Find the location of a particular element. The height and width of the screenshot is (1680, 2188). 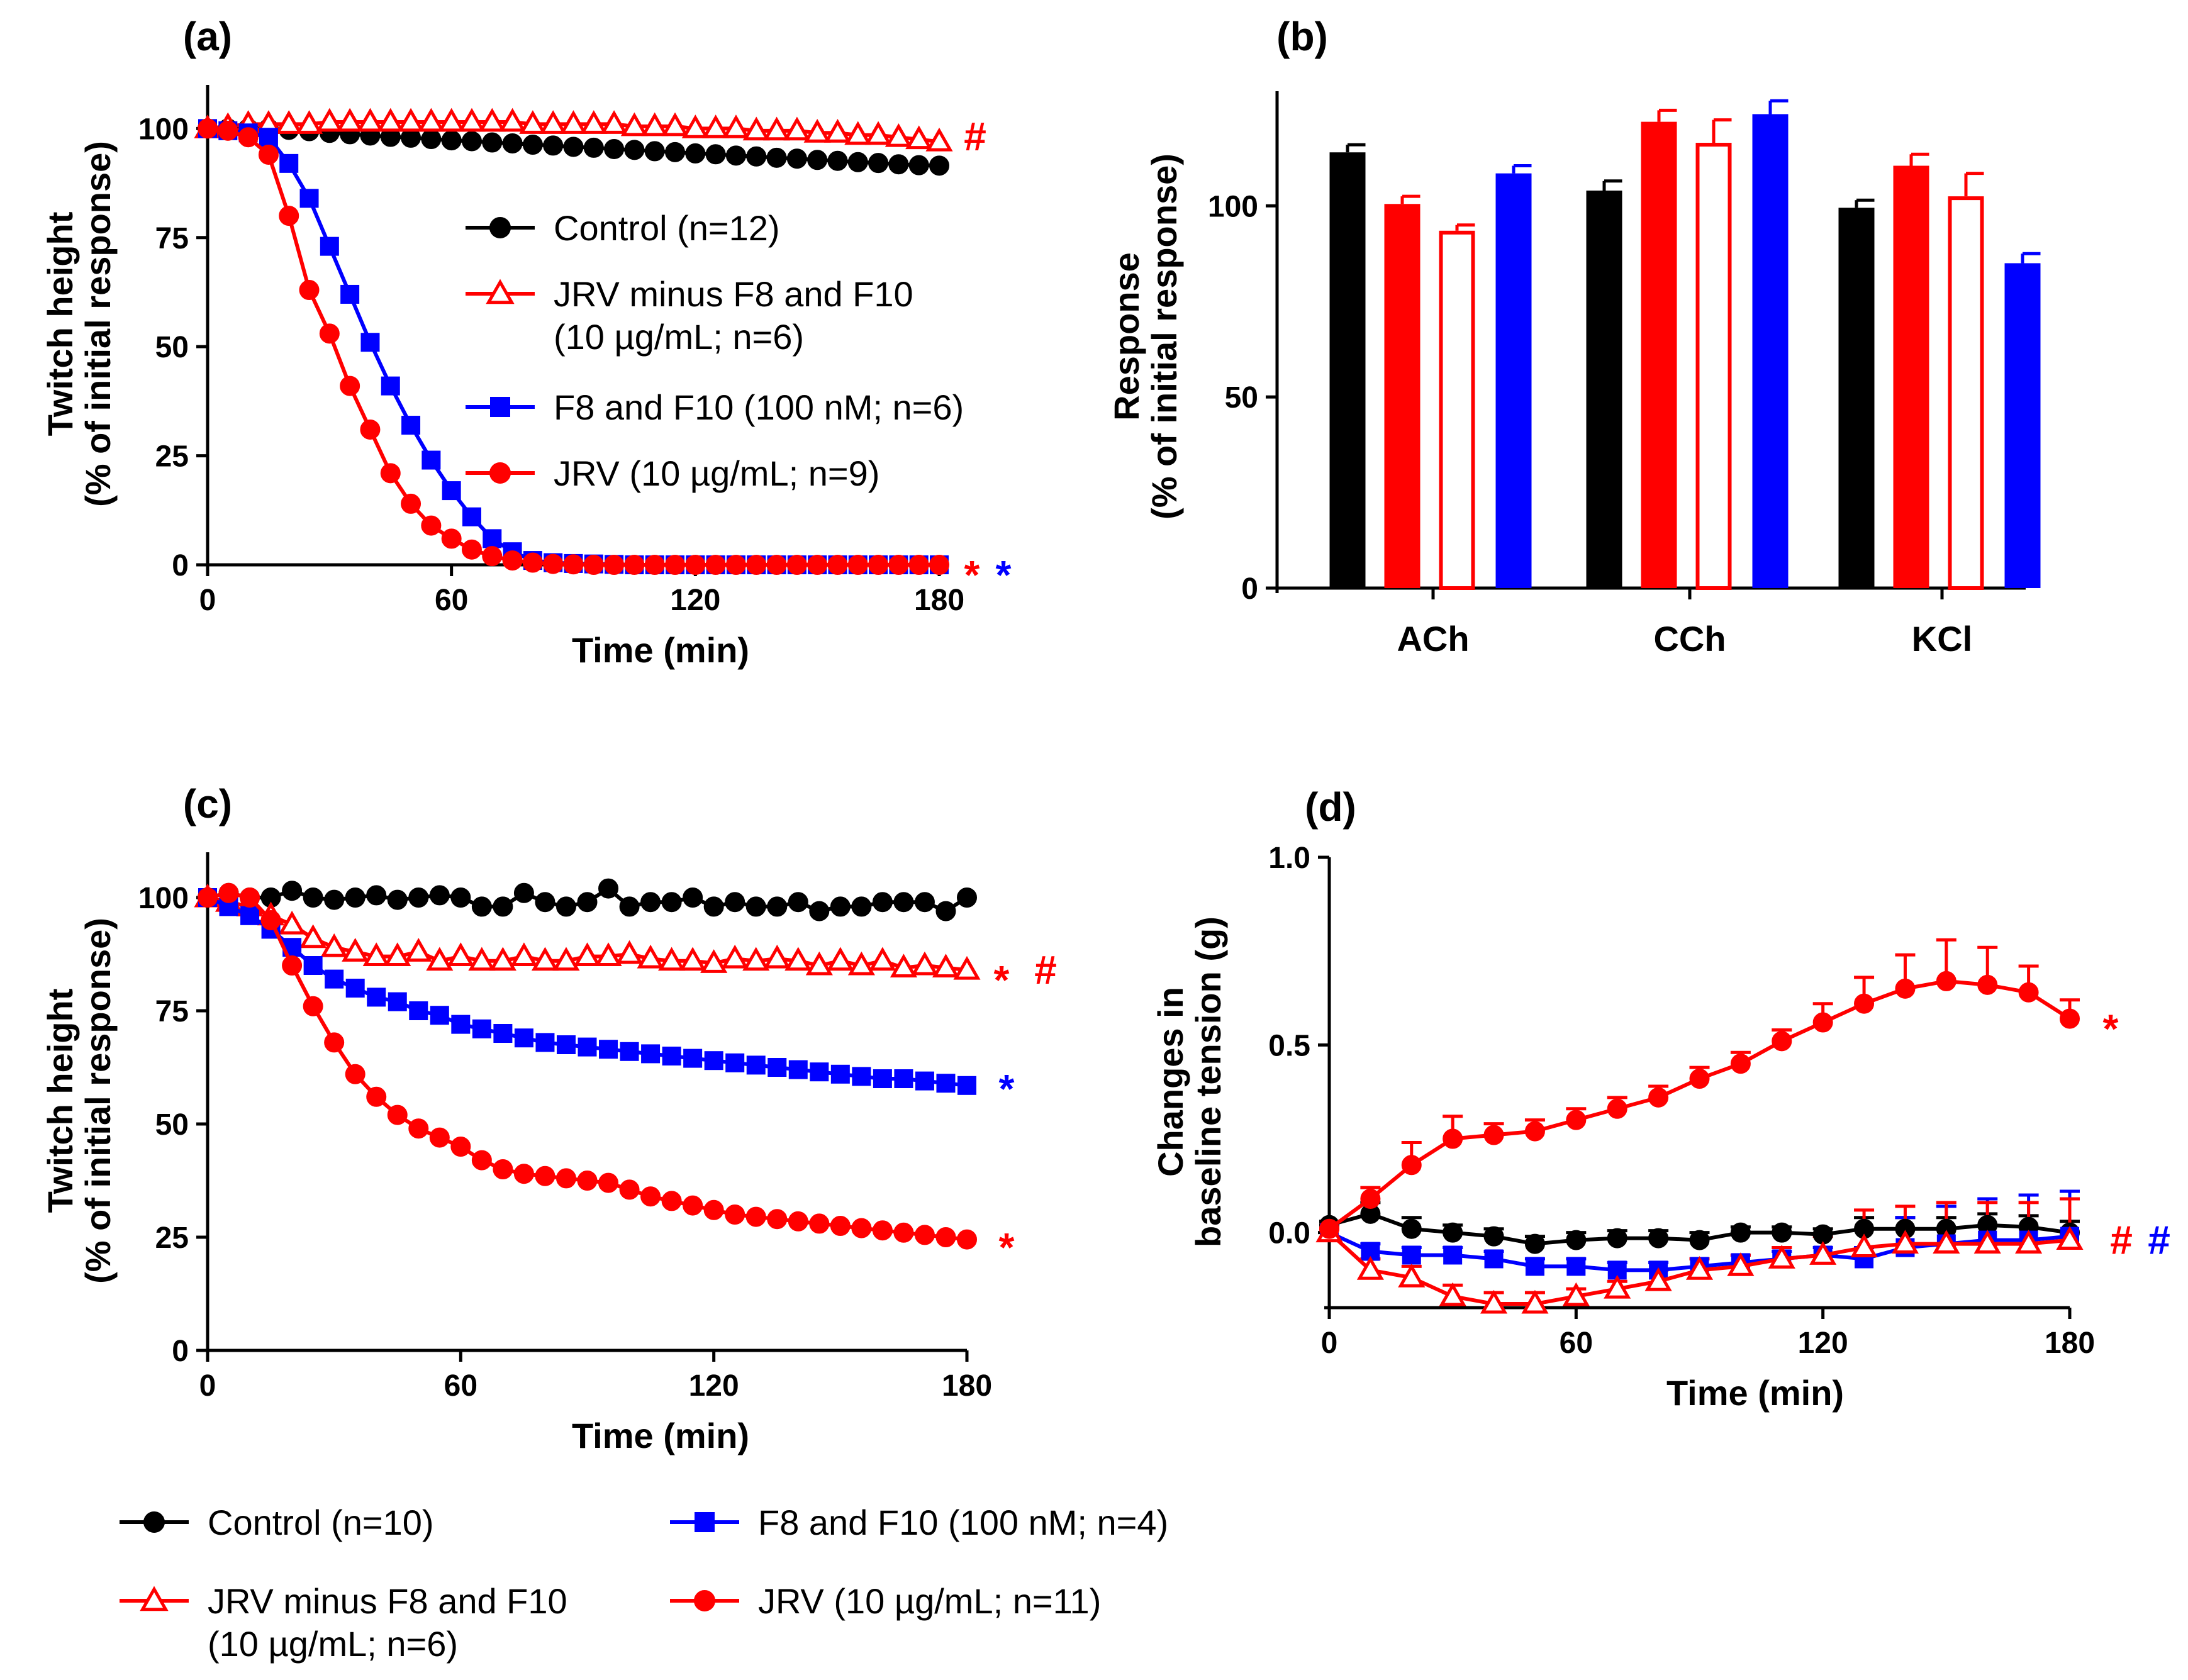

c-x-tick-label: 60 is located at coordinates (460, 1386).